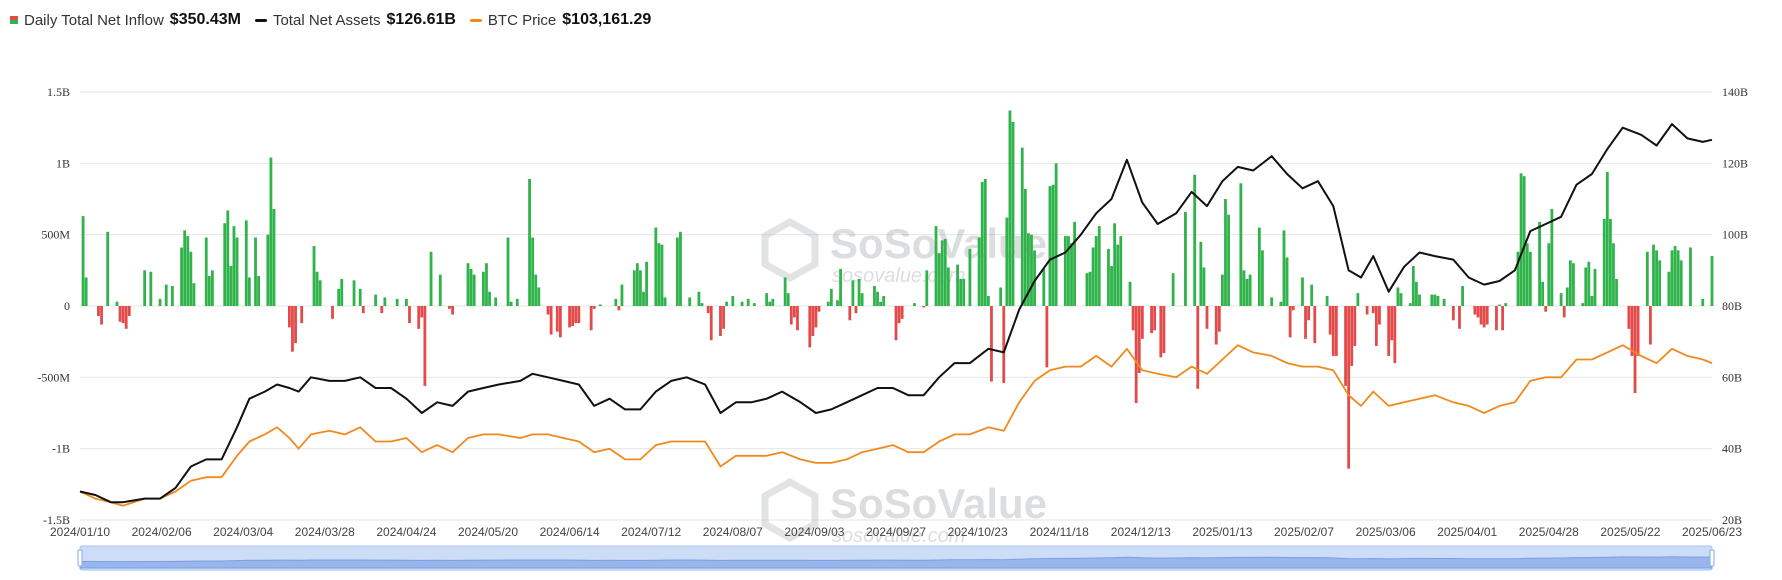  What do you see at coordinates (355, 20) in the screenshot?
I see `legend-item-assets: Total Net Assets $126.61B` at bounding box center [355, 20].